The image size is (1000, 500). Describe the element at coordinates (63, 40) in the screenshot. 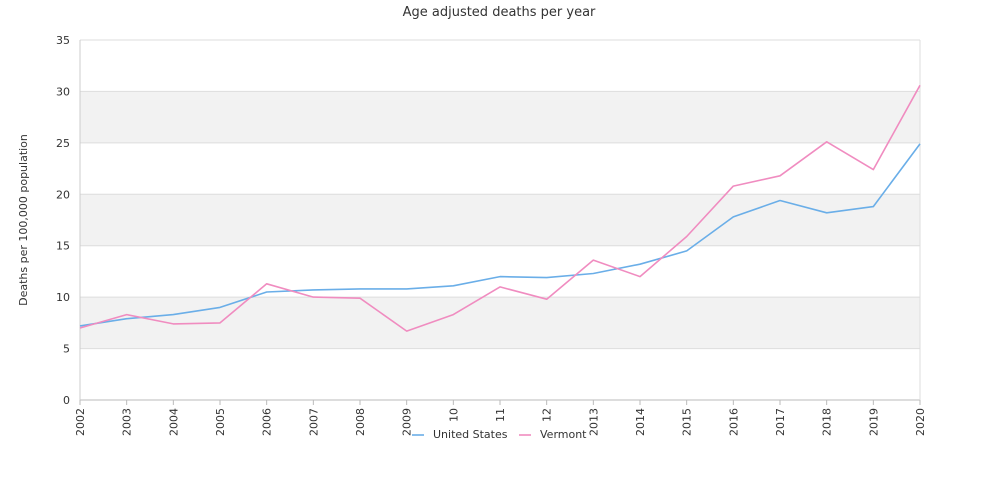

I see `y-tick-label: 35` at that location.